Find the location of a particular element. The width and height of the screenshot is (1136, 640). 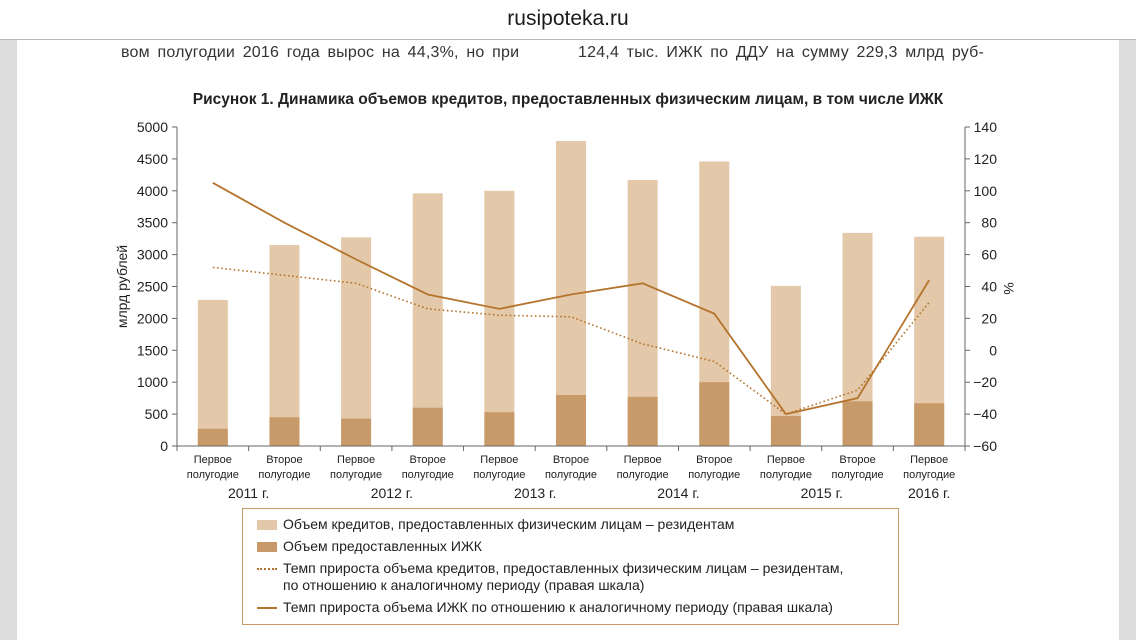

category-label-1-0: Второе is located at coordinates (284, 460).